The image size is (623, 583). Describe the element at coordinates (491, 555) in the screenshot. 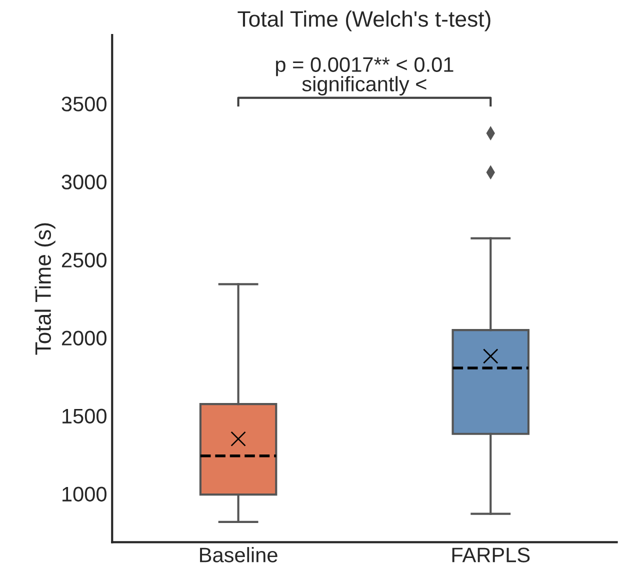

I see `x-tick-label: FARPLS` at that location.